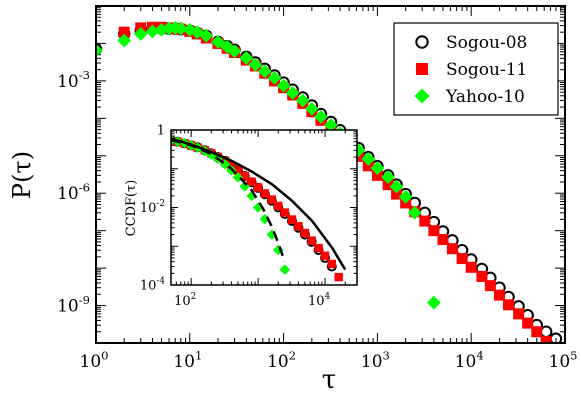 The height and width of the screenshot is (401, 581). Describe the element at coordinates (153, 285) in the screenshot. I see `inset-y-tick-label: 10⁻⁴` at that location.